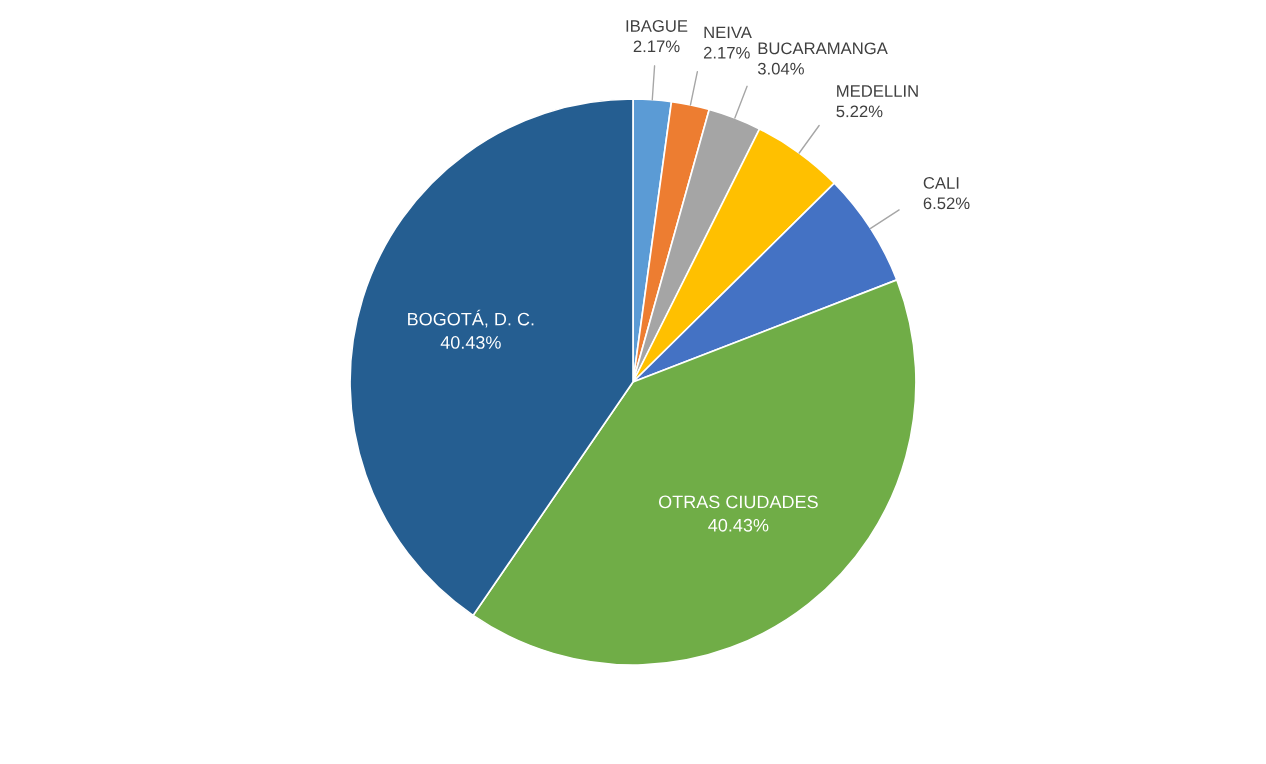  I want to click on data-label: 6.52%, so click(946, 203).